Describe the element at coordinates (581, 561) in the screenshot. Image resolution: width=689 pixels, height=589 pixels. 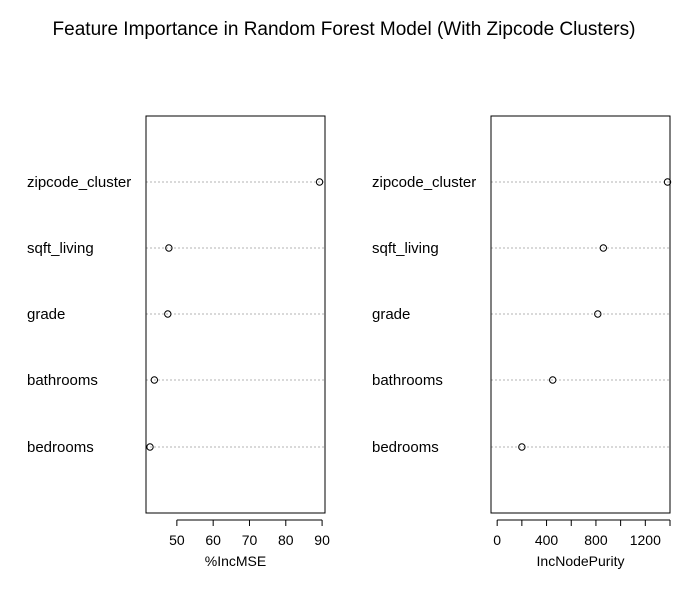
I see `x-axis-label: IncNodePurity` at that location.